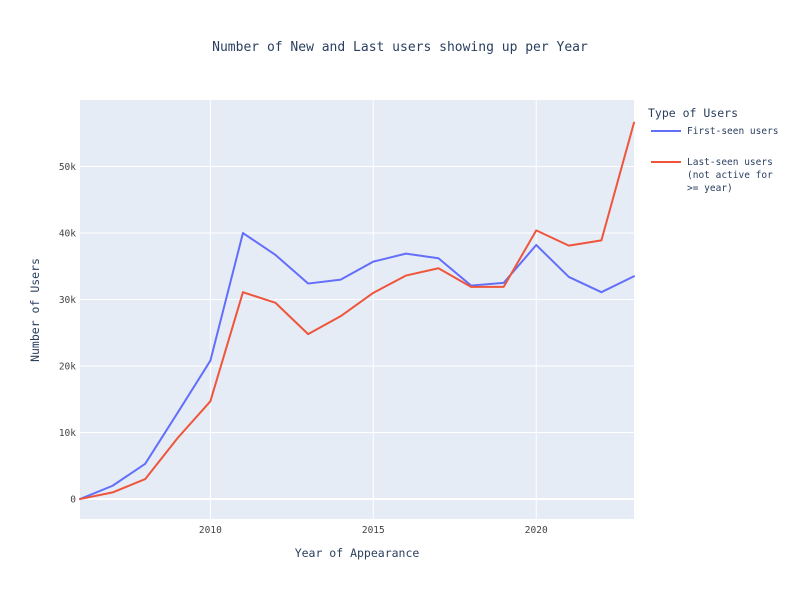 Image resolution: width=800 pixels, height=600 pixels. I want to click on legend-label: Last-seen users (not active for >= year), so click(730, 175).